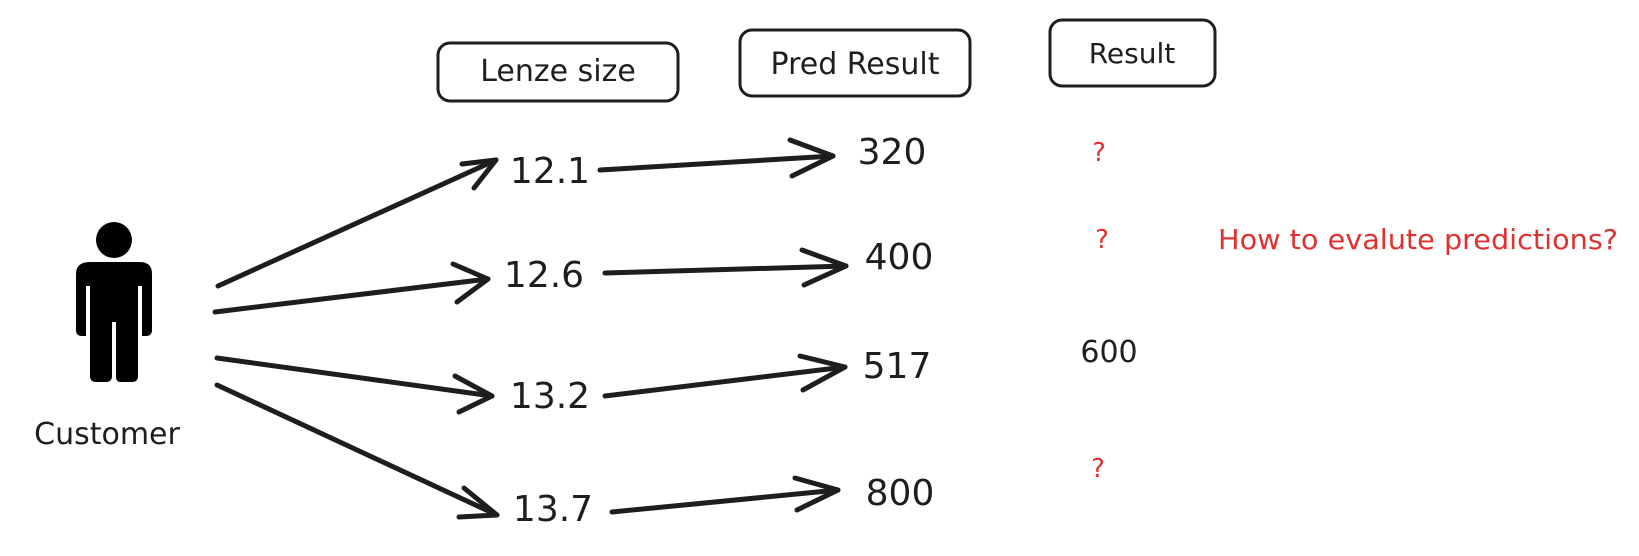  What do you see at coordinates (550, 171) in the screenshot?
I see `lens-size-value: 12.1` at bounding box center [550, 171].